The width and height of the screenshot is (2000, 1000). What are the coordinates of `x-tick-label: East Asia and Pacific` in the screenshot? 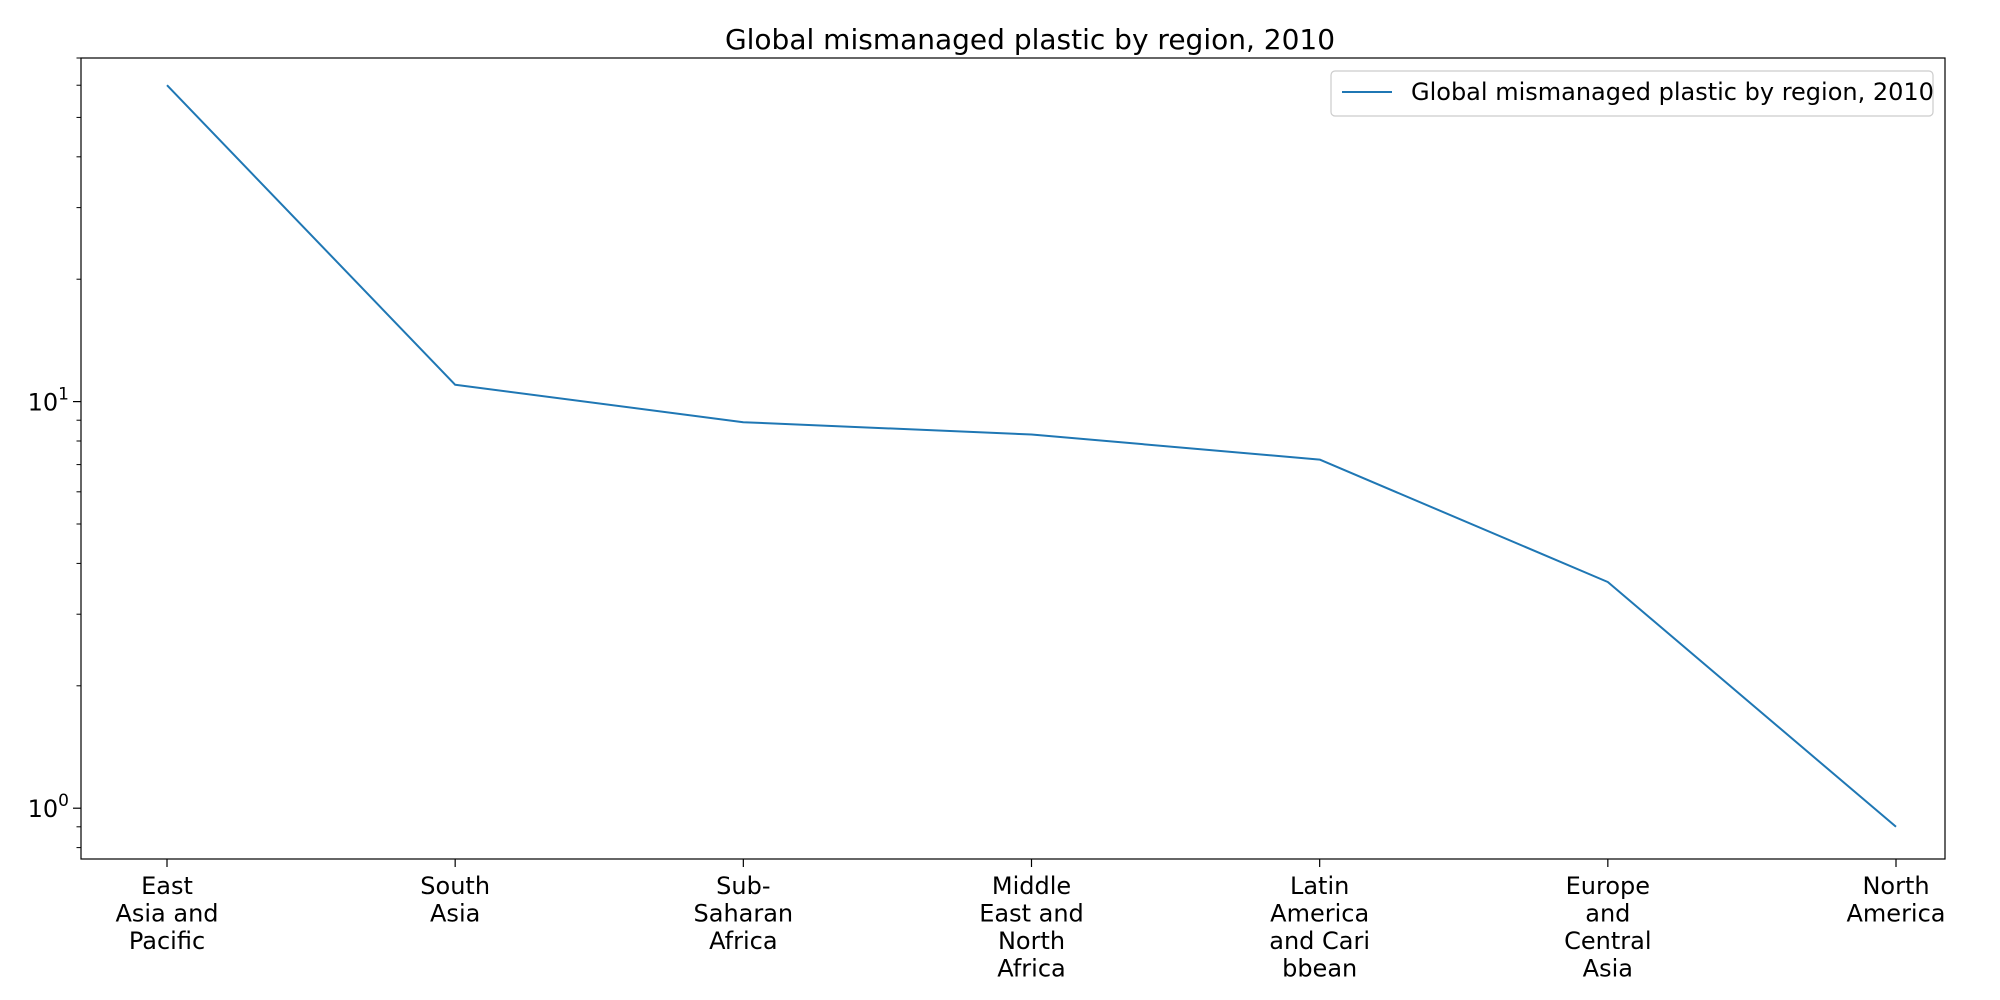 It's located at (166, 913).